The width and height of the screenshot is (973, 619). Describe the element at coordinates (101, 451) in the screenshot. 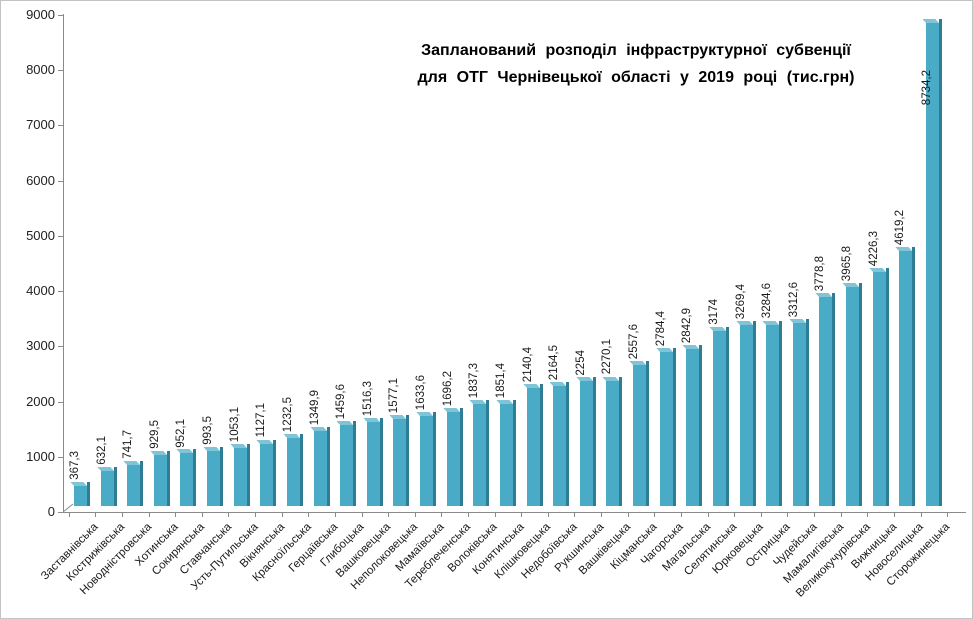

I see `bar-value-label: 632,1` at that location.